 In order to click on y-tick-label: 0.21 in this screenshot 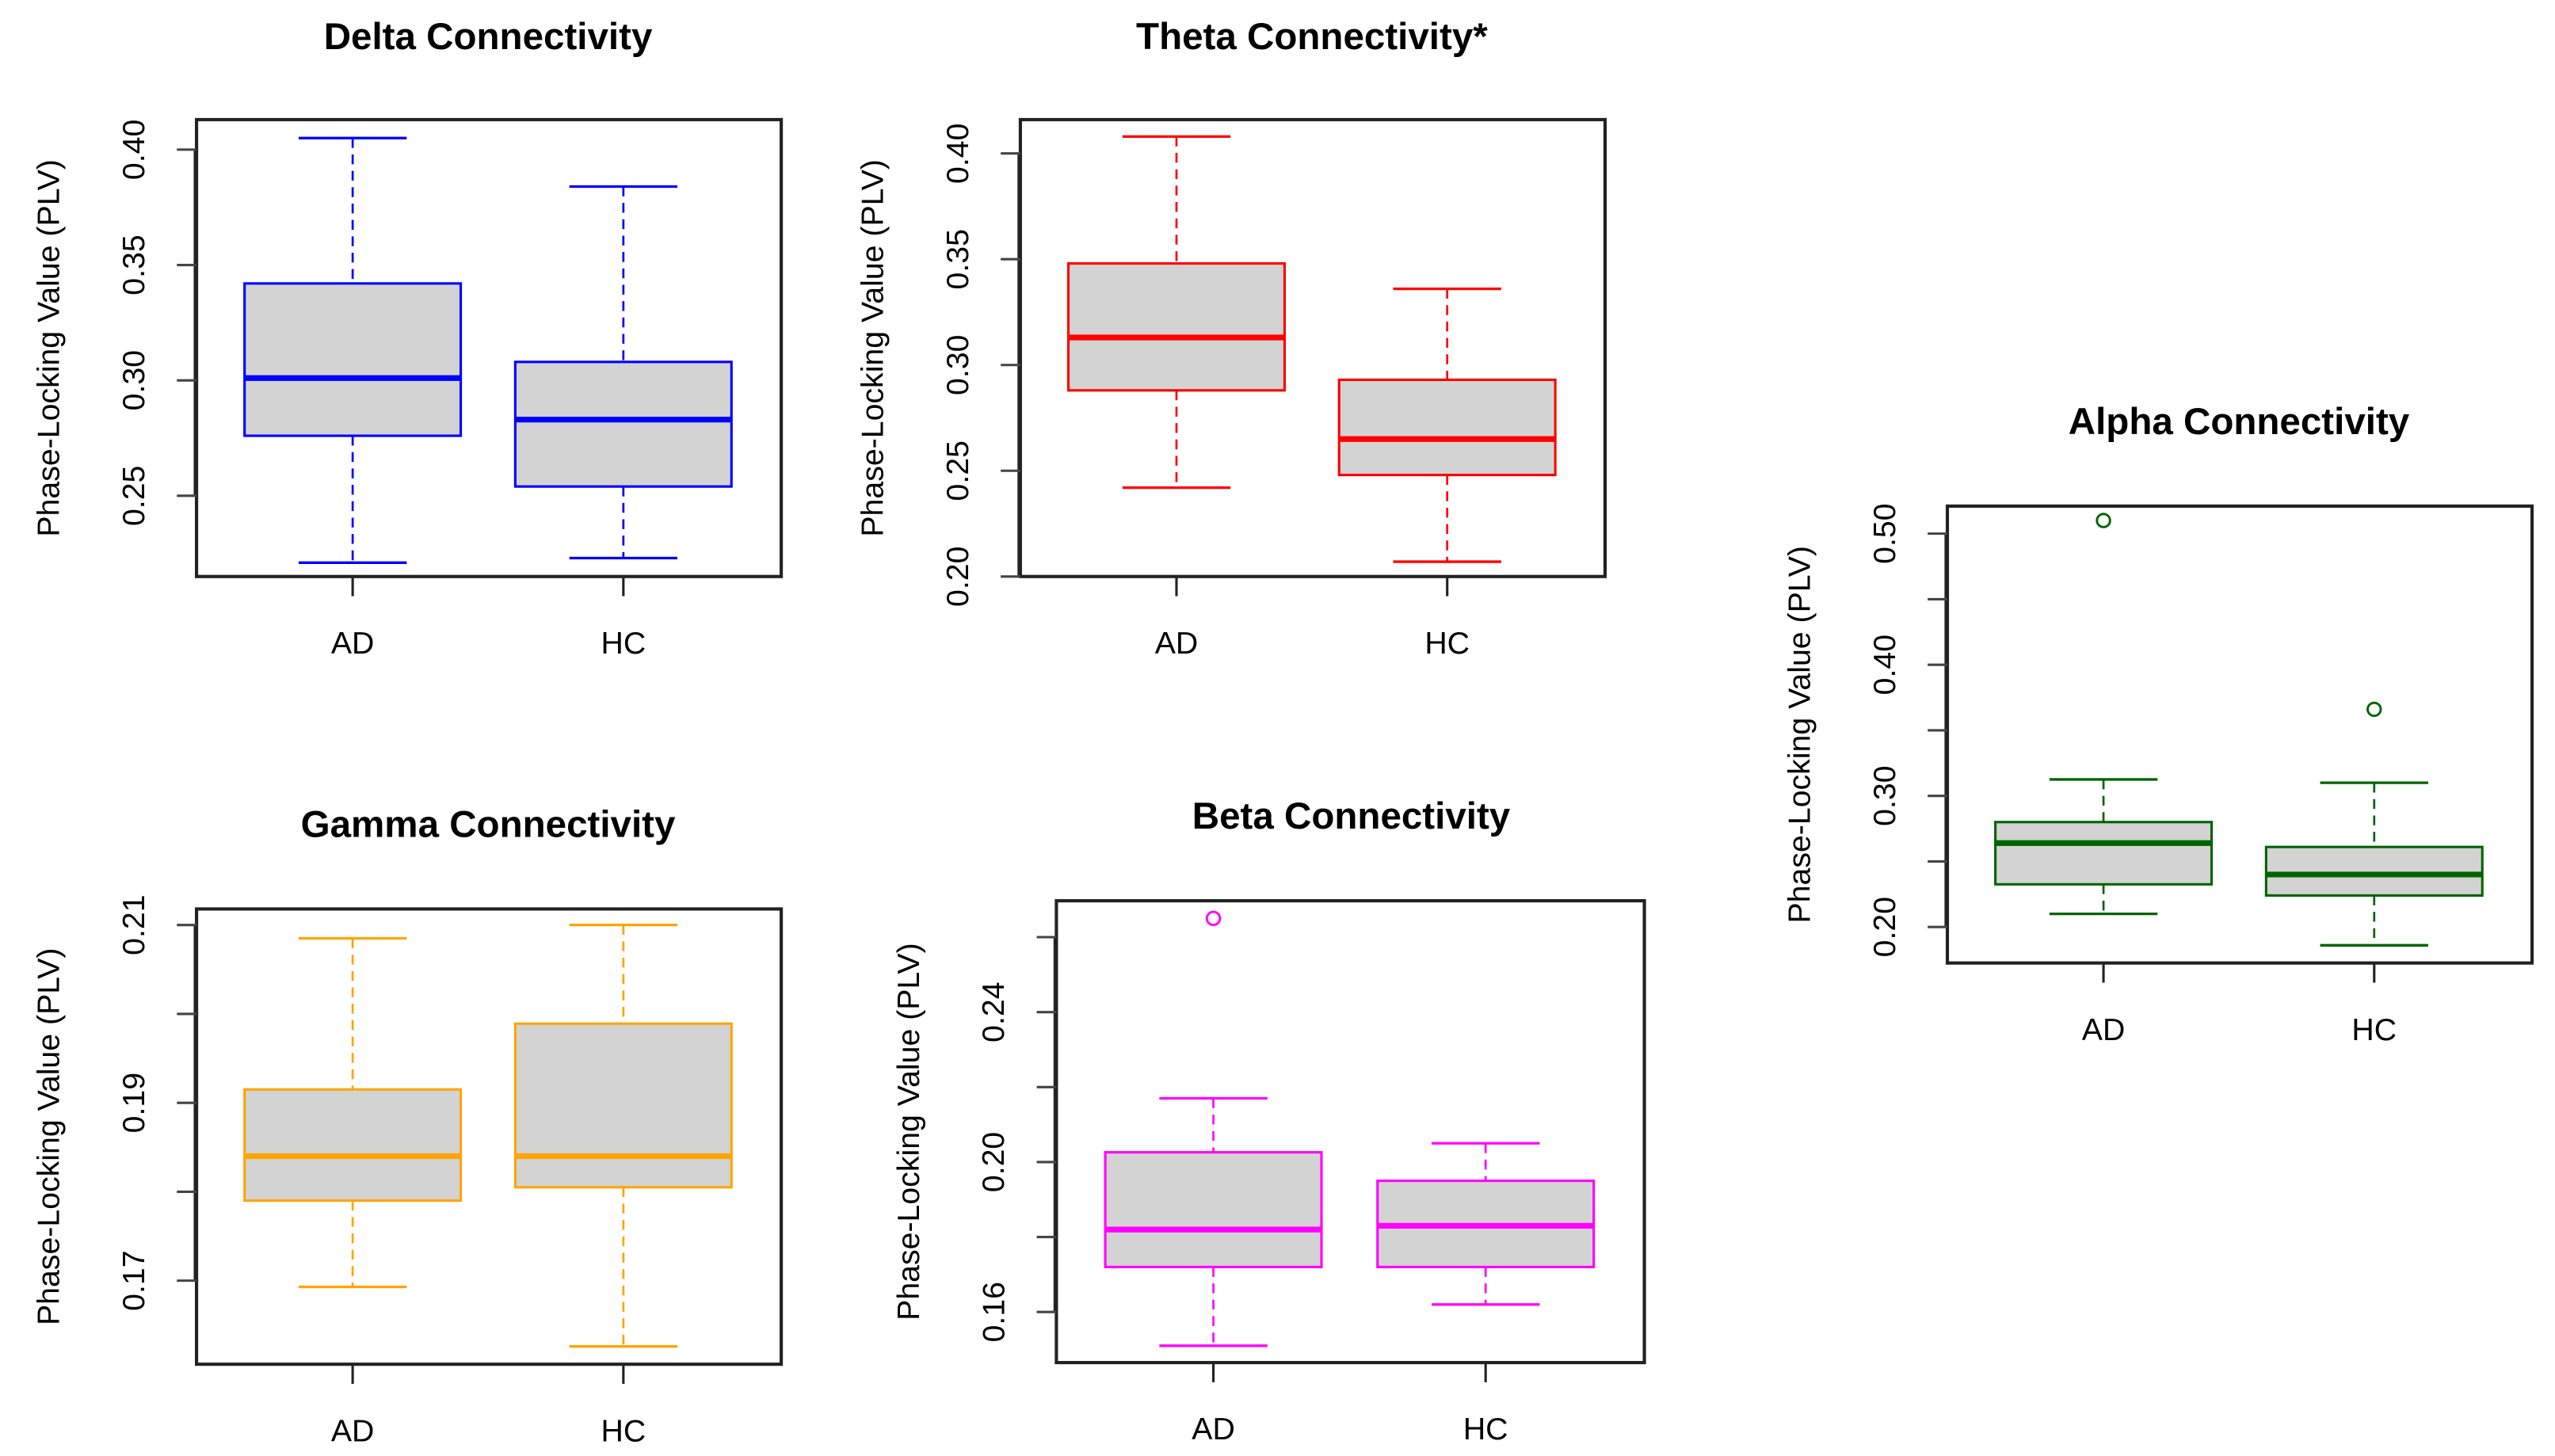, I will do `click(133, 924)`.